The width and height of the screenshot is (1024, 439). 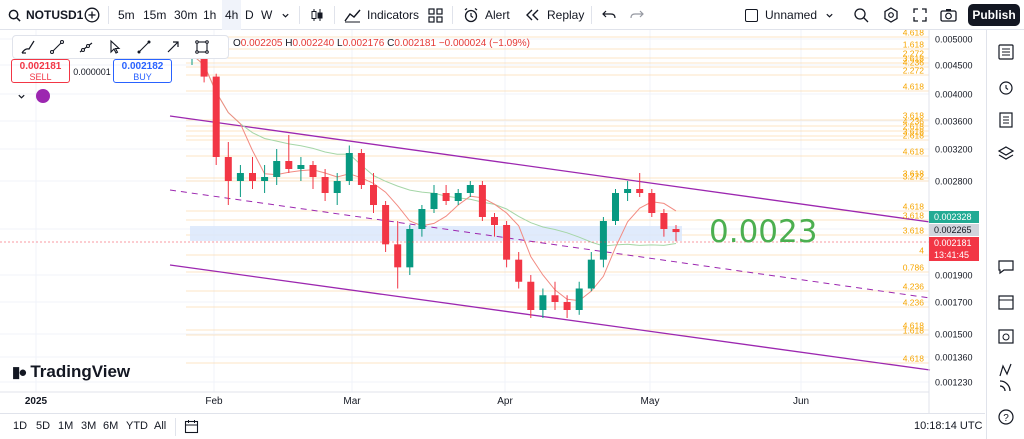 What do you see at coordinates (89, 426) in the screenshot?
I see `range-3m: 3M` at bounding box center [89, 426].